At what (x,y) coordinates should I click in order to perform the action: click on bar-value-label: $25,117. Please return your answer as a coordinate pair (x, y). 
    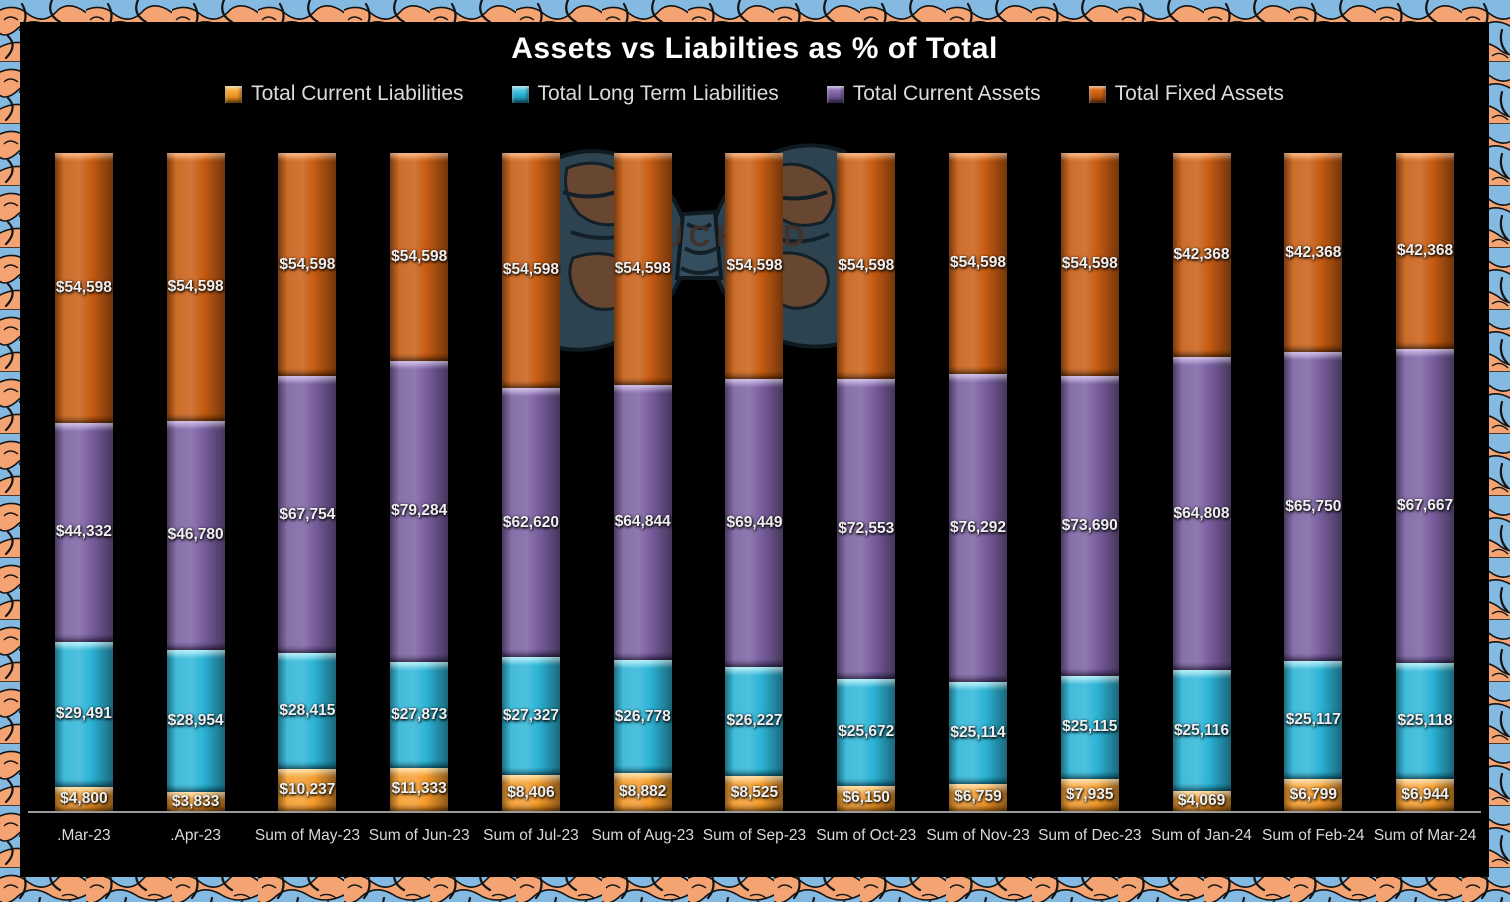
    Looking at the image, I should click on (1313, 720).